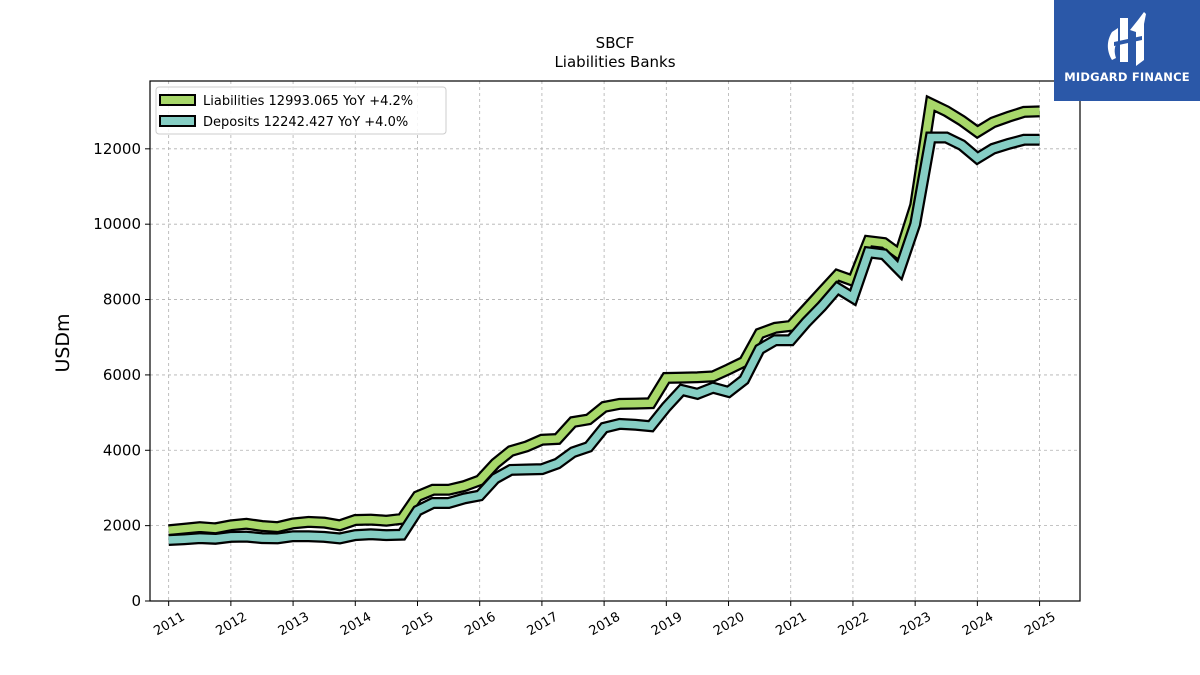  I want to click on x-tick-label: 2012, so click(232, 625).